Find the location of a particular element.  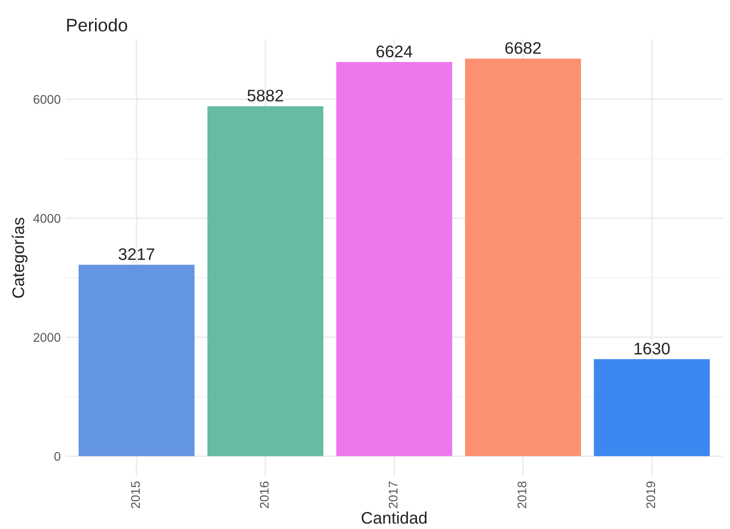

x-tick-label: 2016 is located at coordinates (264, 495).